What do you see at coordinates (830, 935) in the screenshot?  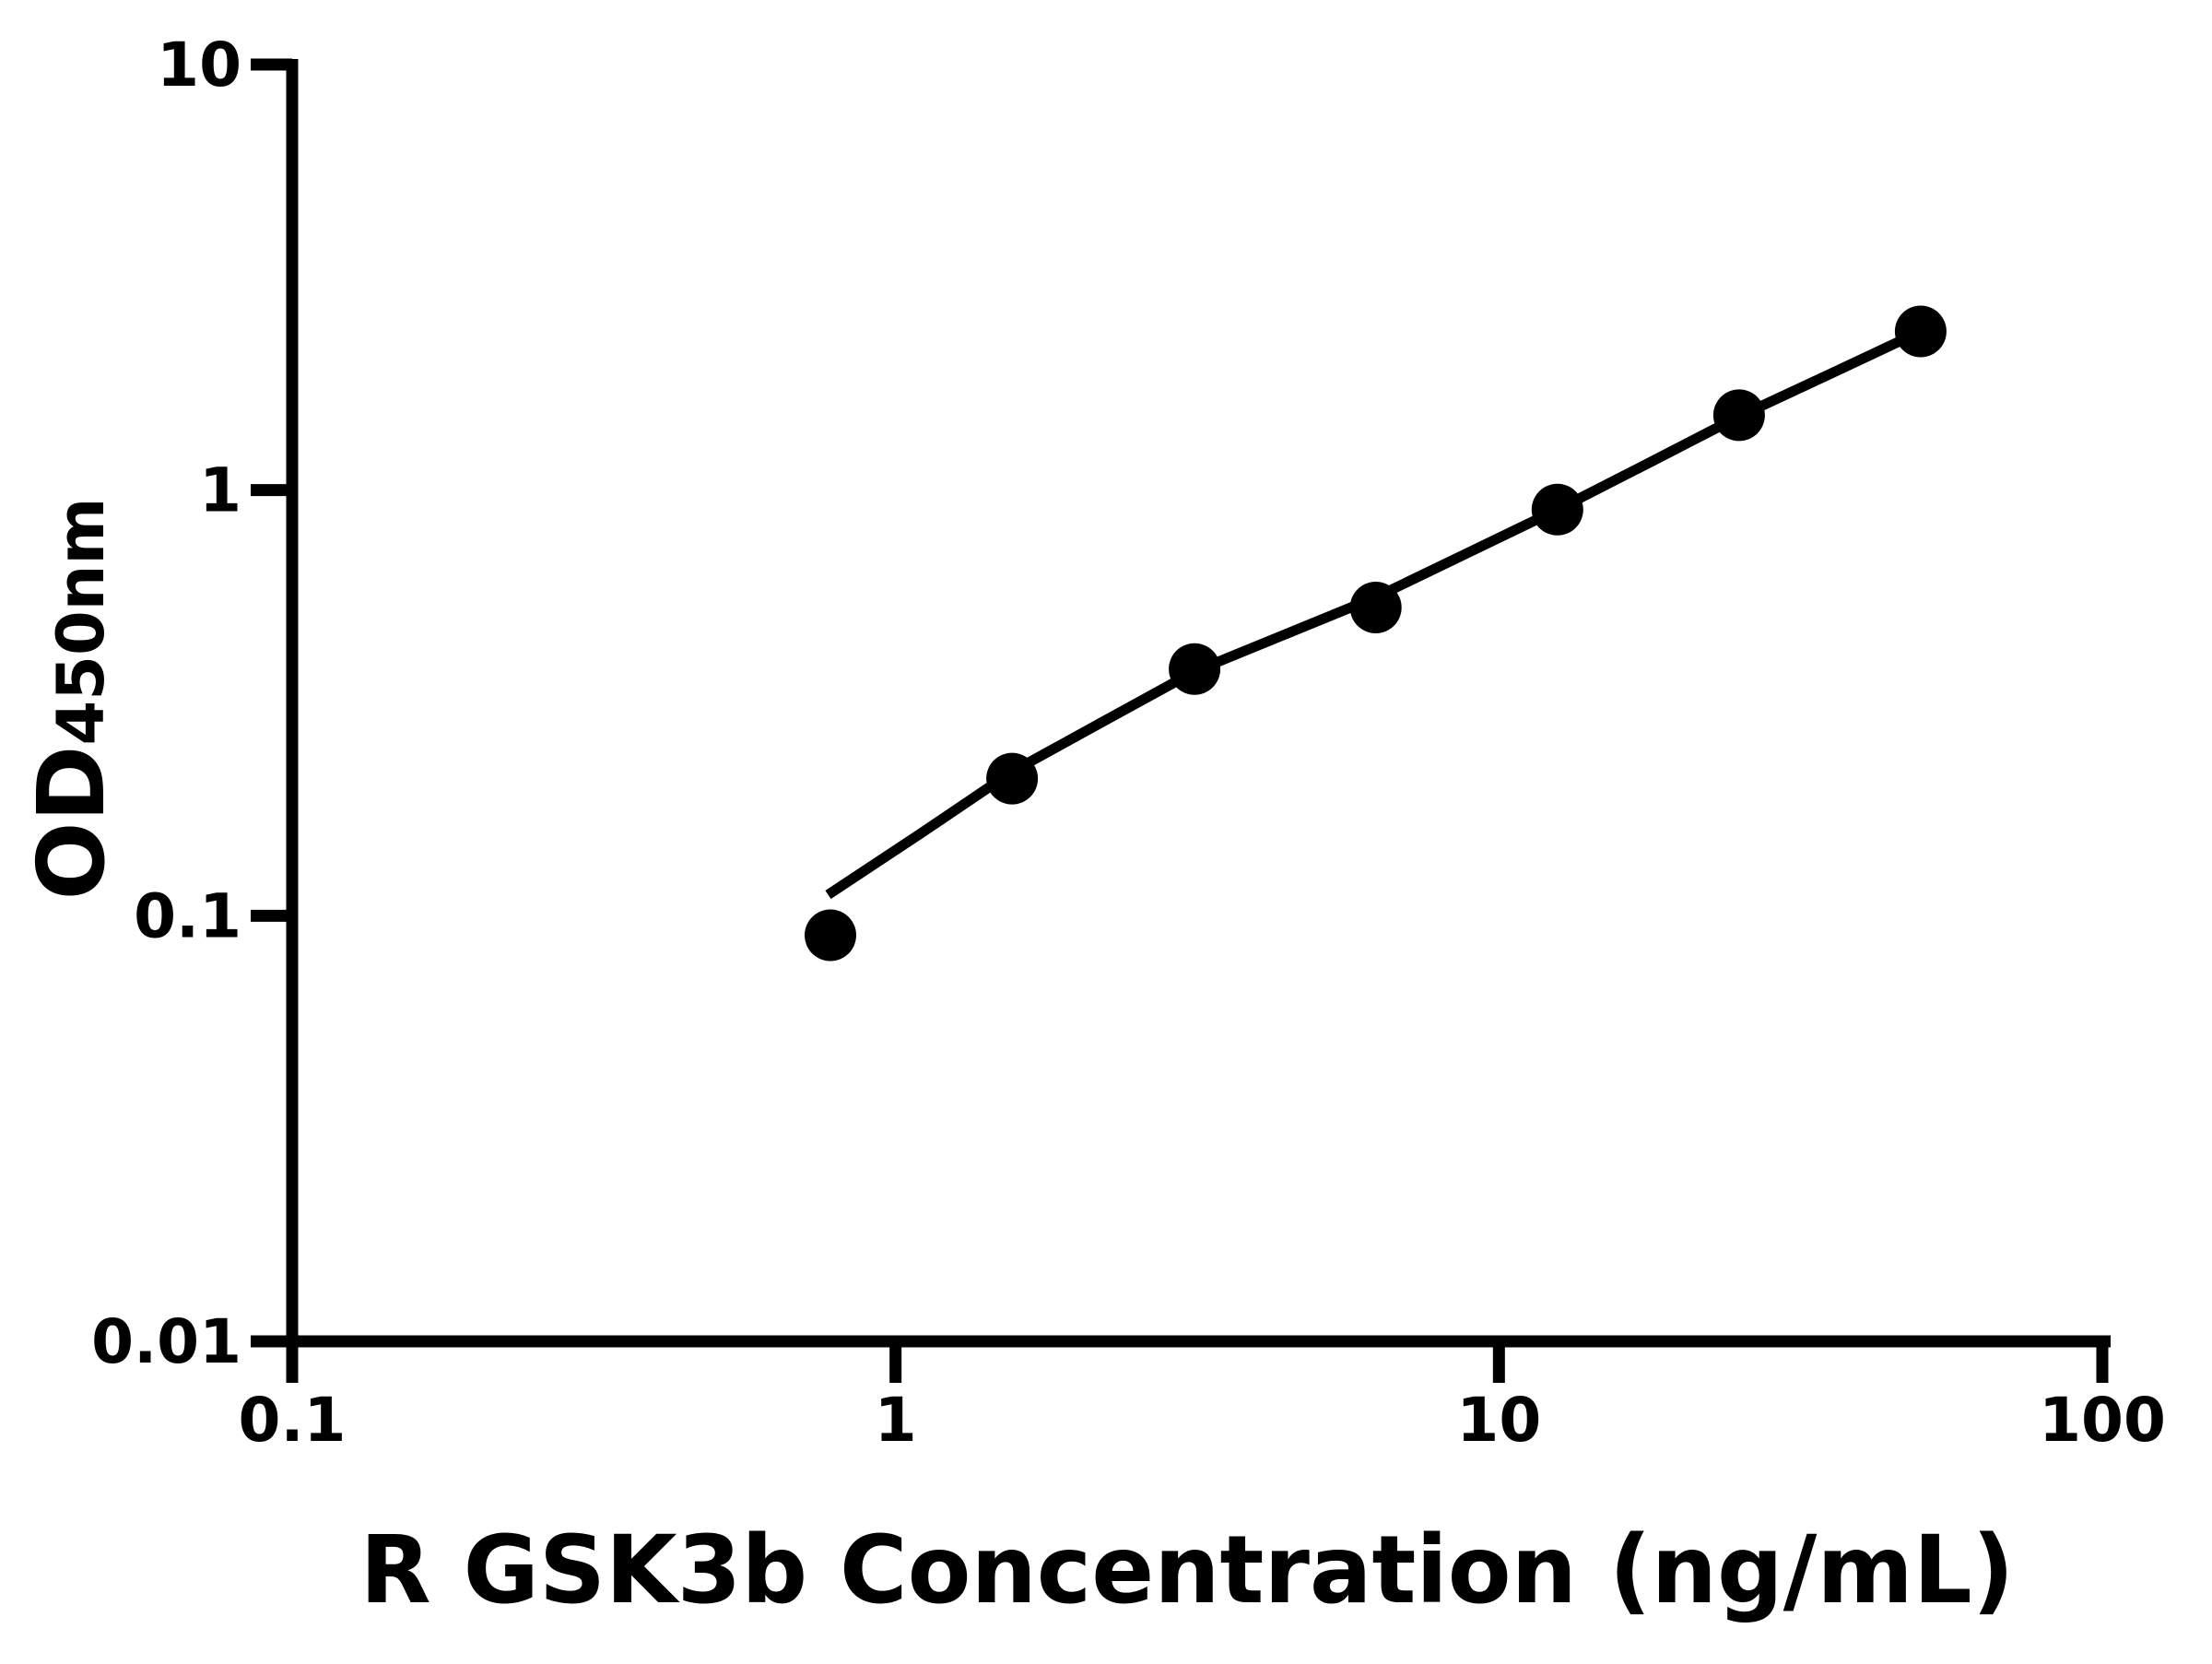 I see `data-point-0.78` at bounding box center [830, 935].